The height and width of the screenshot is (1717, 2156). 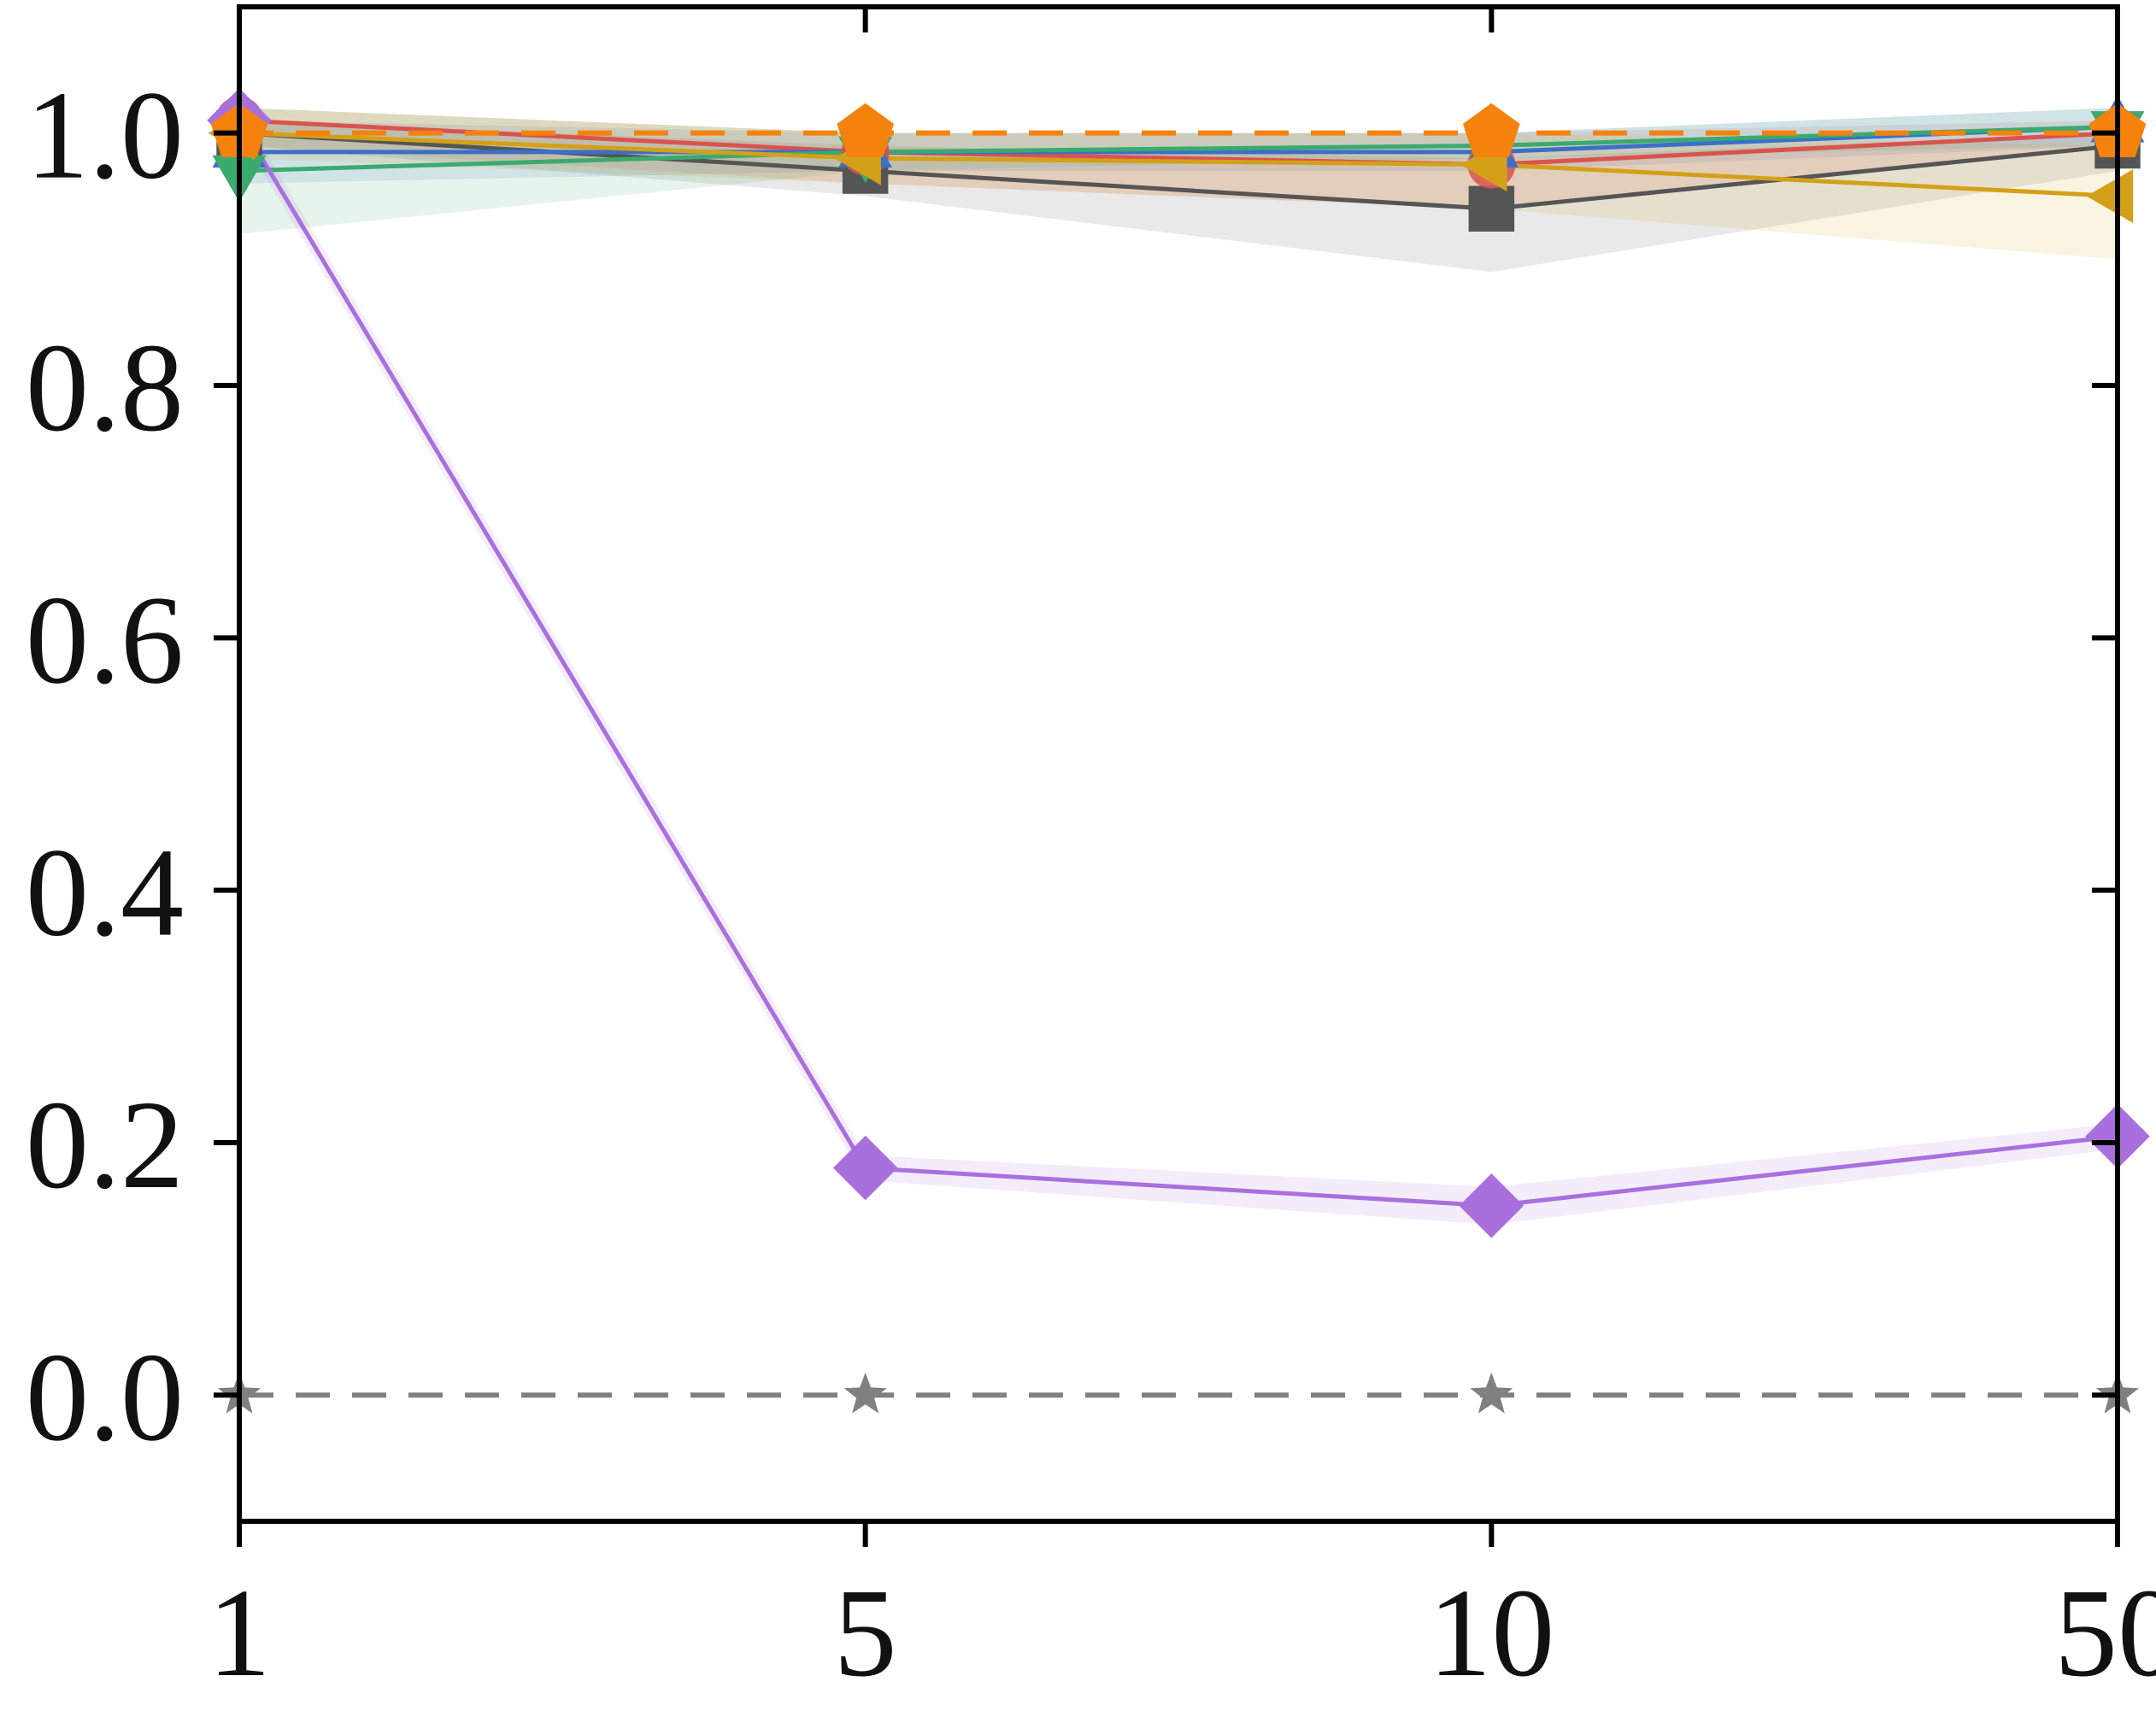 I want to click on series-0-point, so click(x=1491, y=209).